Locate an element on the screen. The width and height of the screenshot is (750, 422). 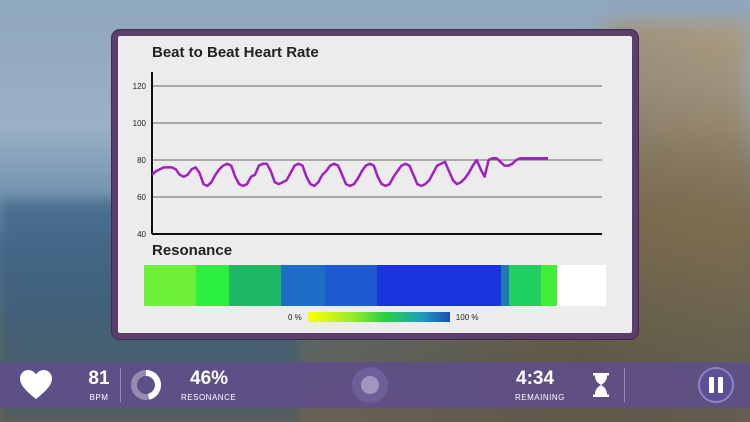
y-tick-label: 40 is located at coordinates (141, 234).